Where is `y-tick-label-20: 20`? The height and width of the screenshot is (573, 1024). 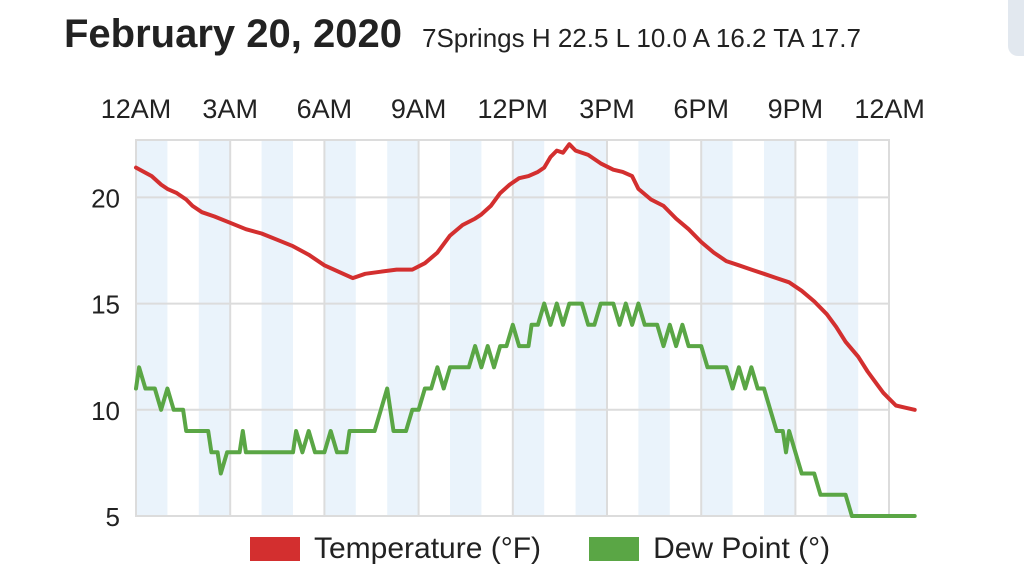
y-tick-label-20: 20 is located at coordinates (105, 198).